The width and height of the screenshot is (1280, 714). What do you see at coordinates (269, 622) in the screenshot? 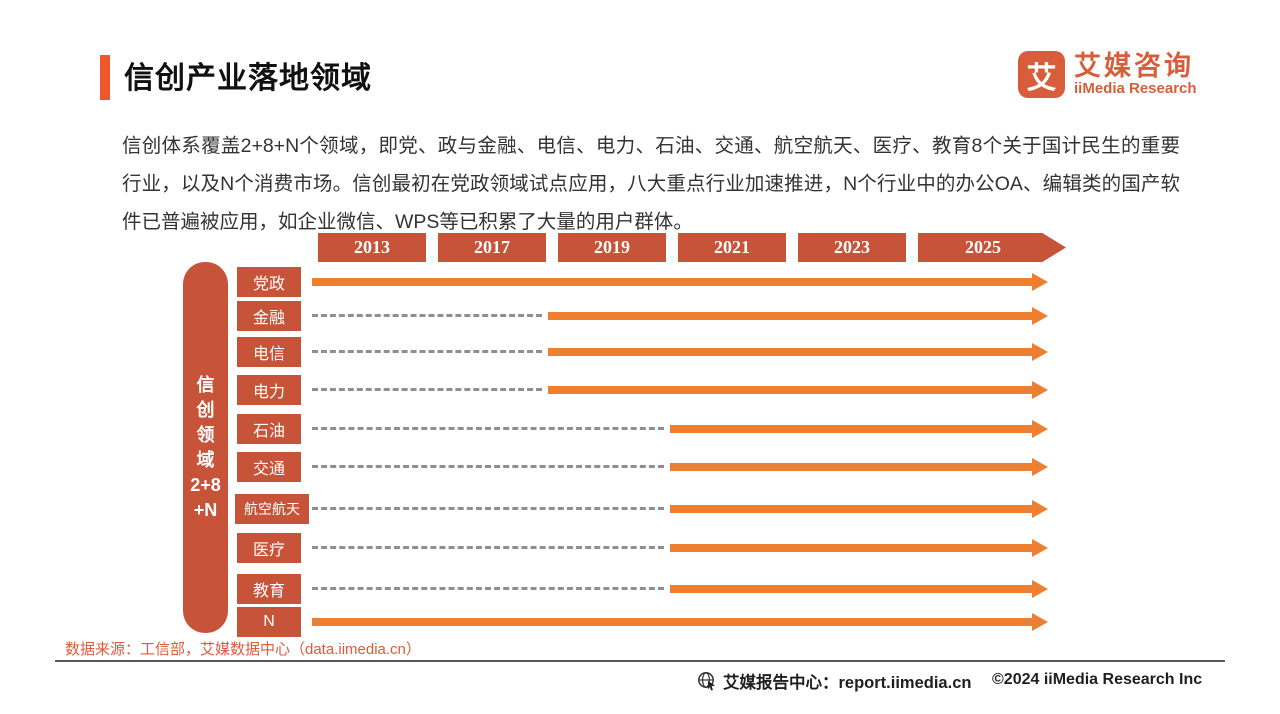
I see `industry-label-9: N` at bounding box center [269, 622].